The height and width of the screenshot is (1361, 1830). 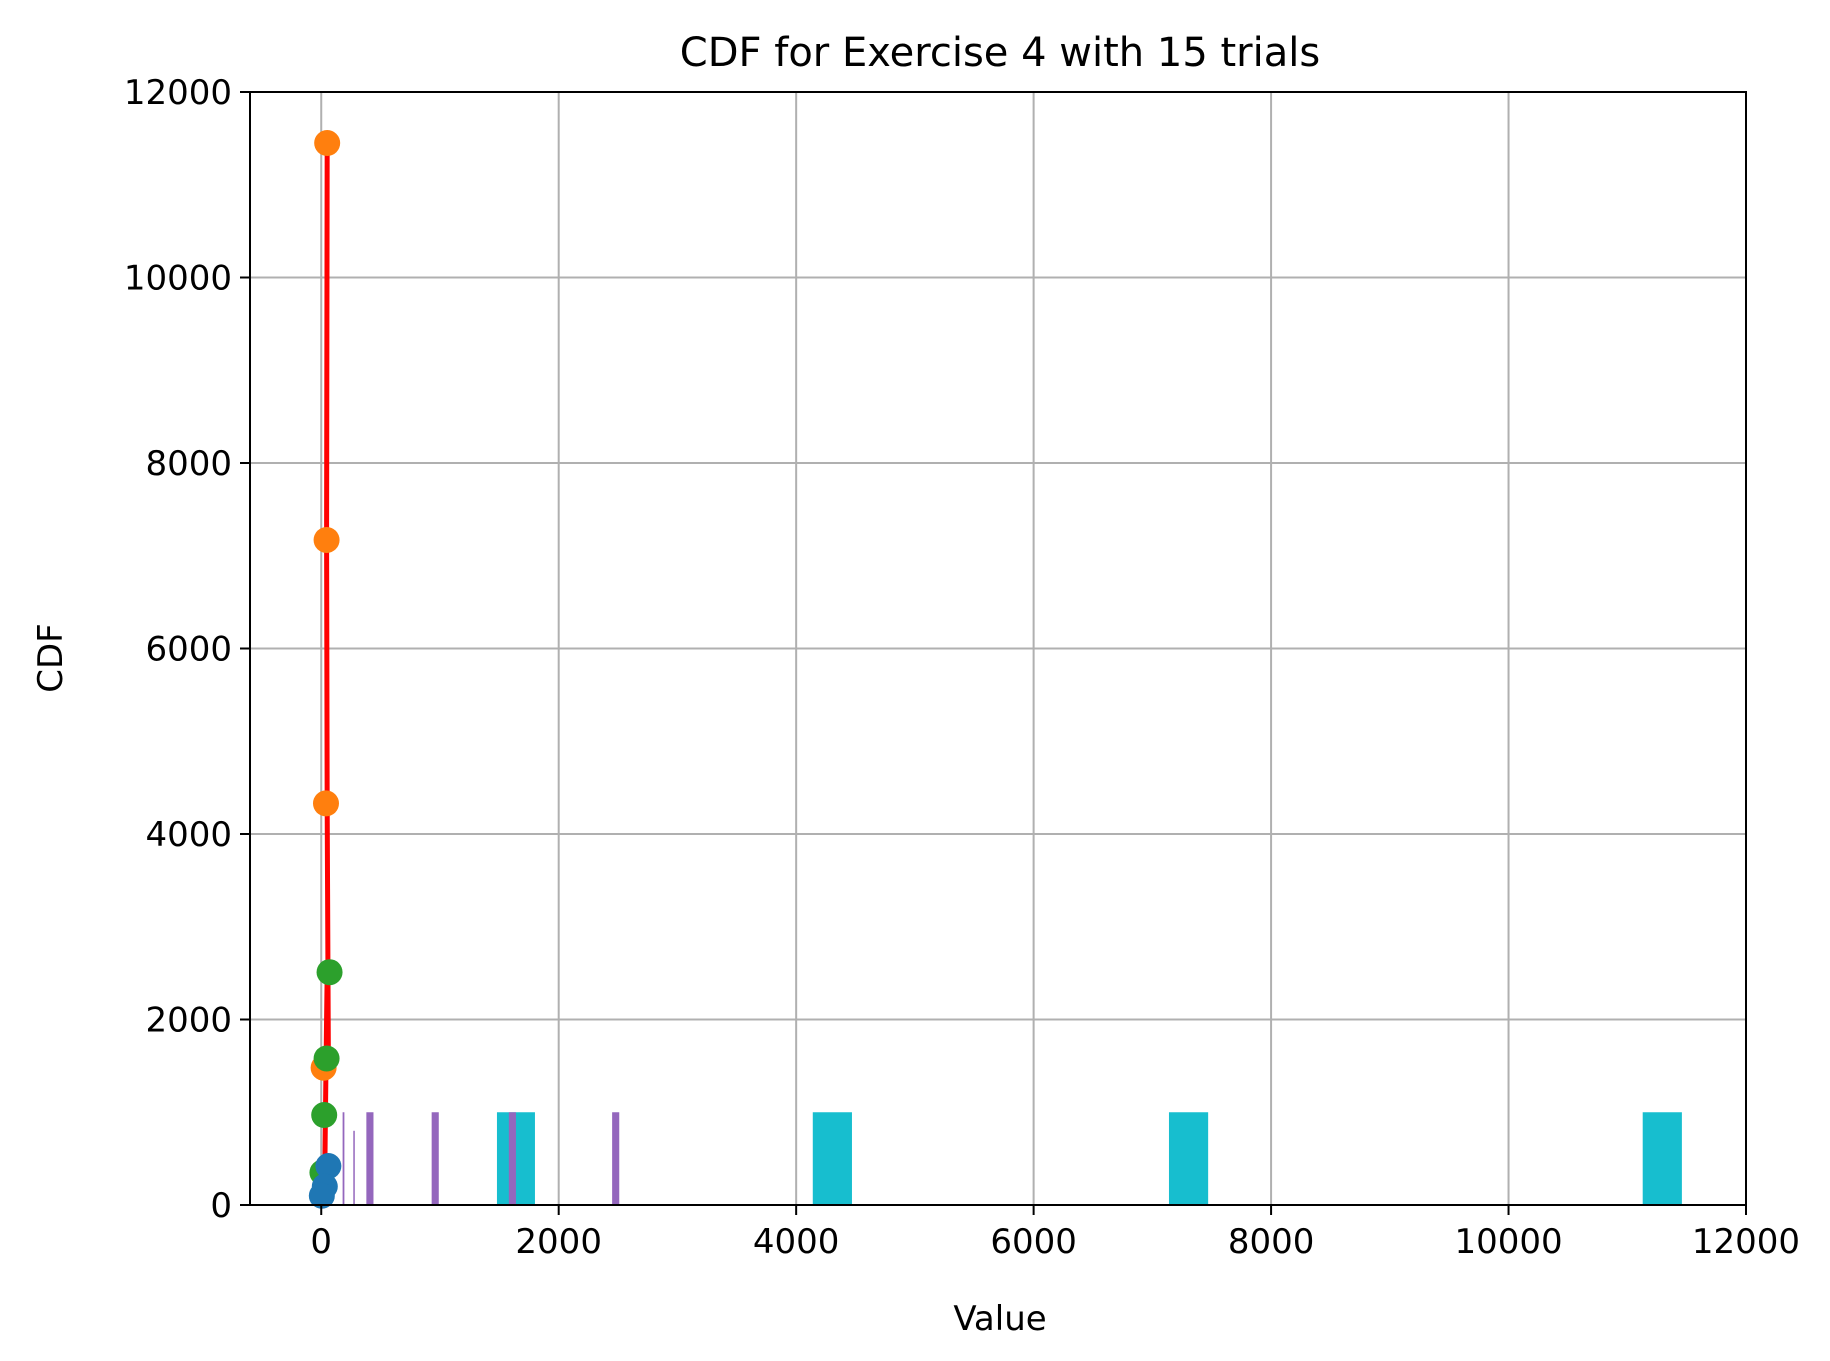 I want to click on x-axis-label: Value, so click(x=999, y=1319).